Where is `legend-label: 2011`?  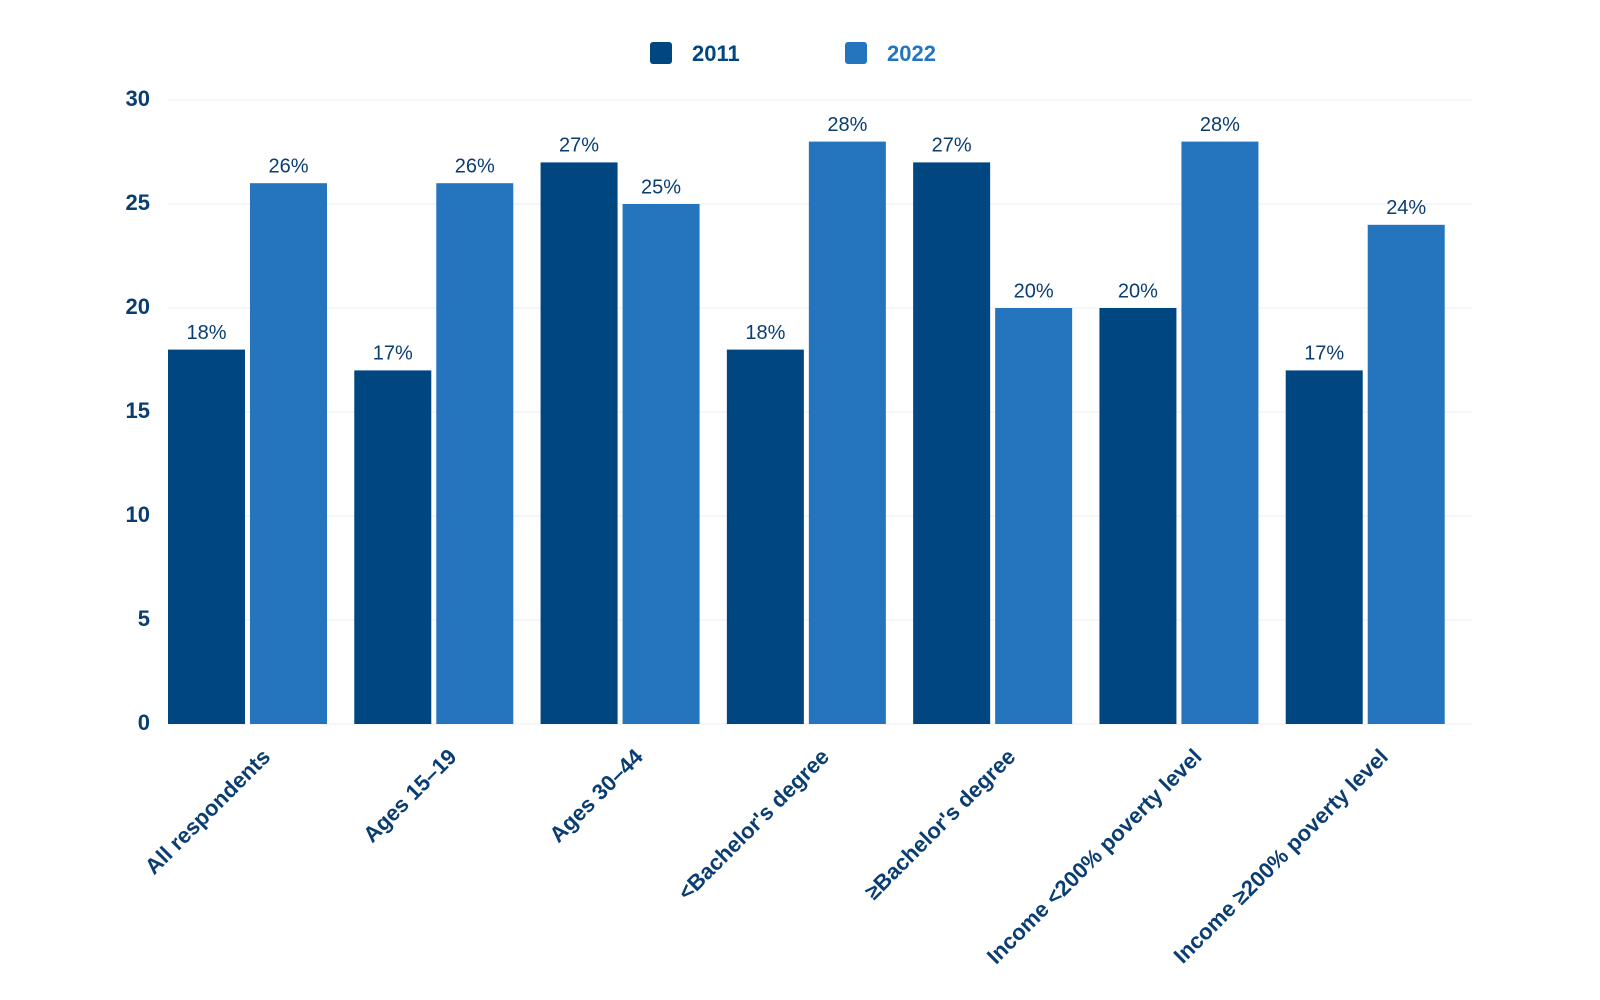
legend-label: 2011 is located at coordinates (716, 53).